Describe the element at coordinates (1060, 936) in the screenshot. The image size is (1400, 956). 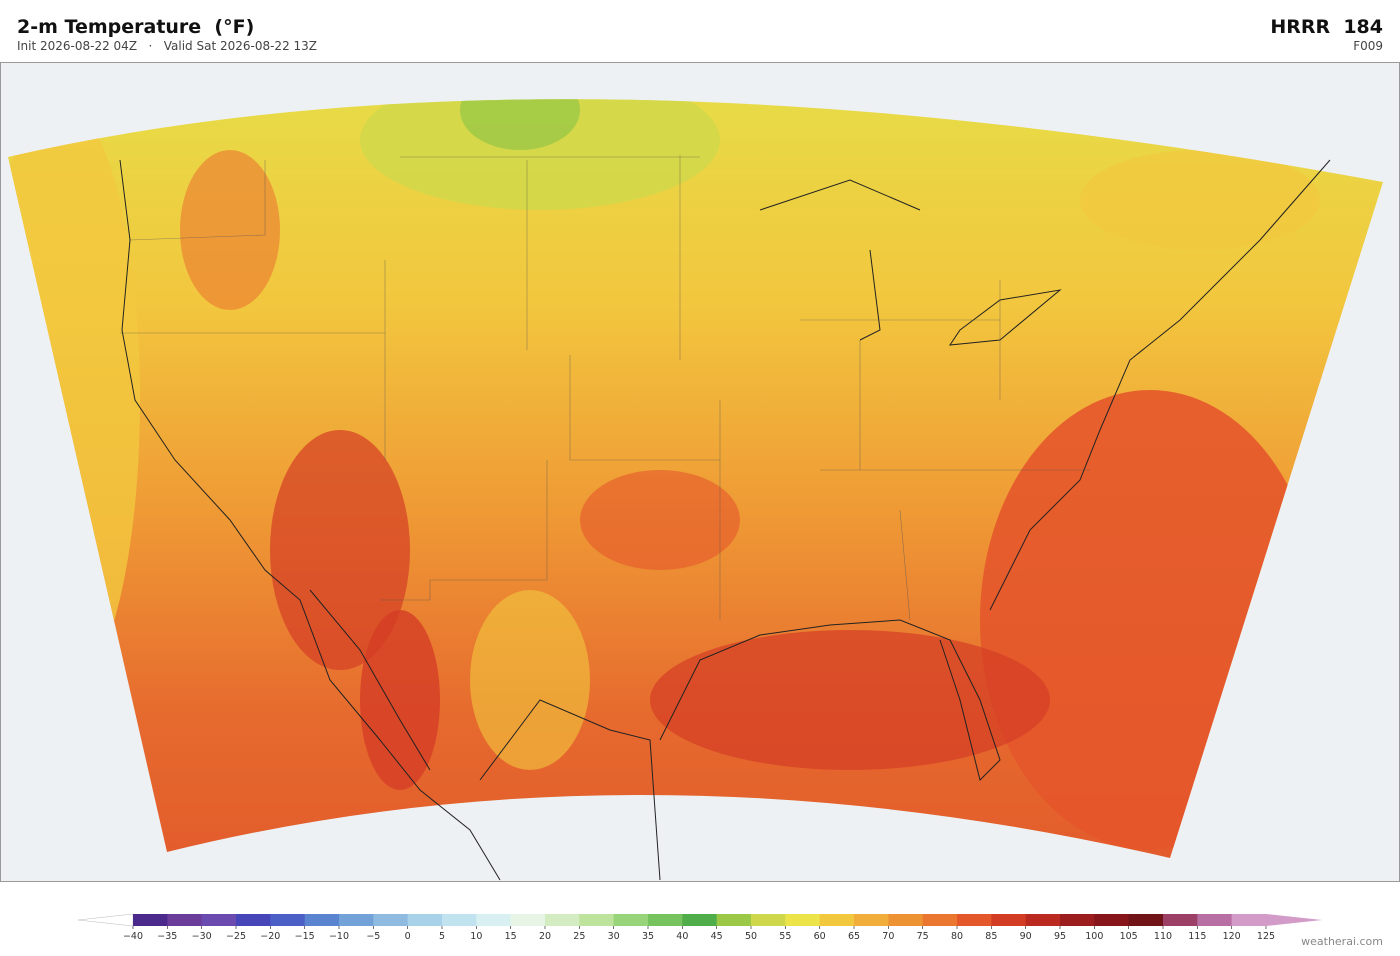
I see `colorbar-tick-label: 95` at that location.